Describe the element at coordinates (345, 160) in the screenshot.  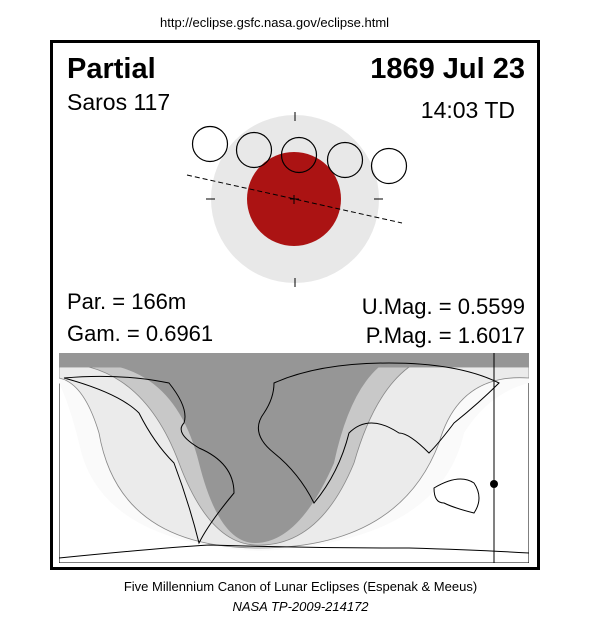
I see `moon-position-u4` at that location.